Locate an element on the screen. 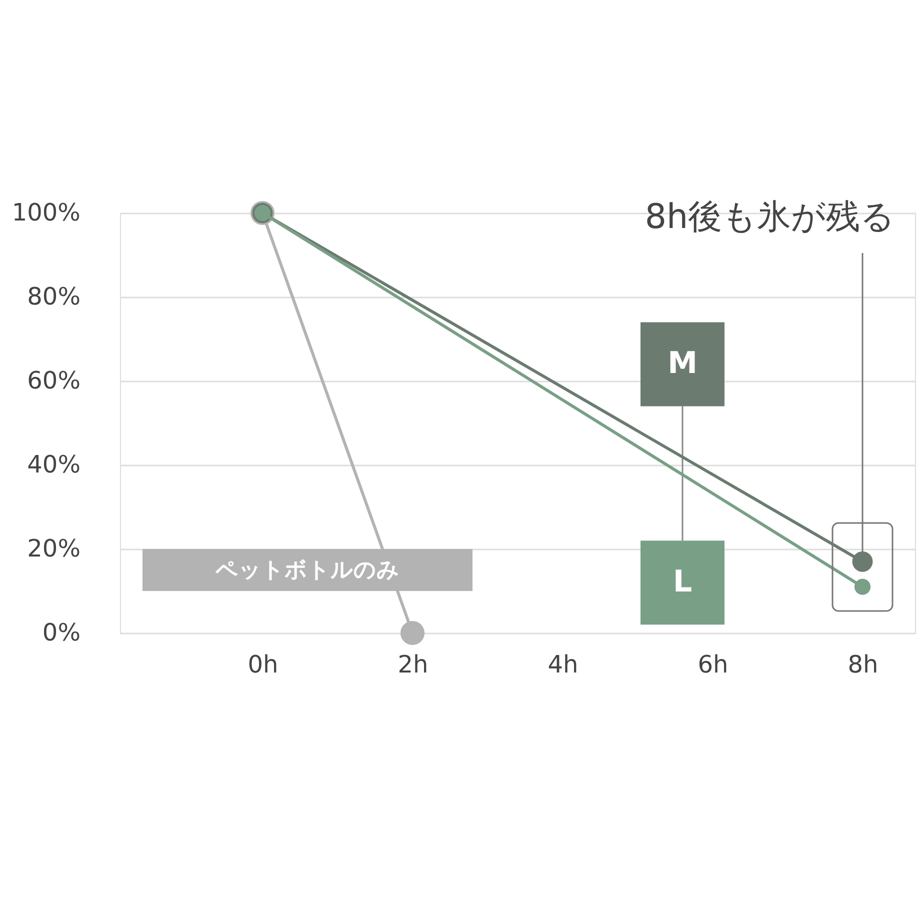  y-tick-label: 20% is located at coordinates (53, 548).